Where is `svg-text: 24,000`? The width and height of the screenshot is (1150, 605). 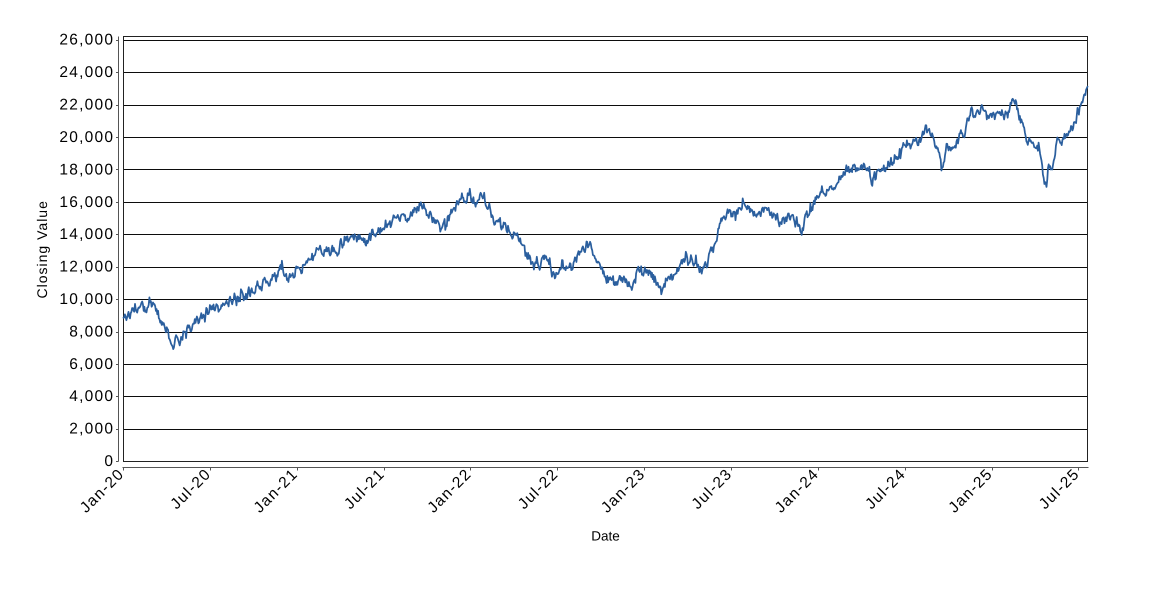
svg-text: 24,000 is located at coordinates (86, 72).